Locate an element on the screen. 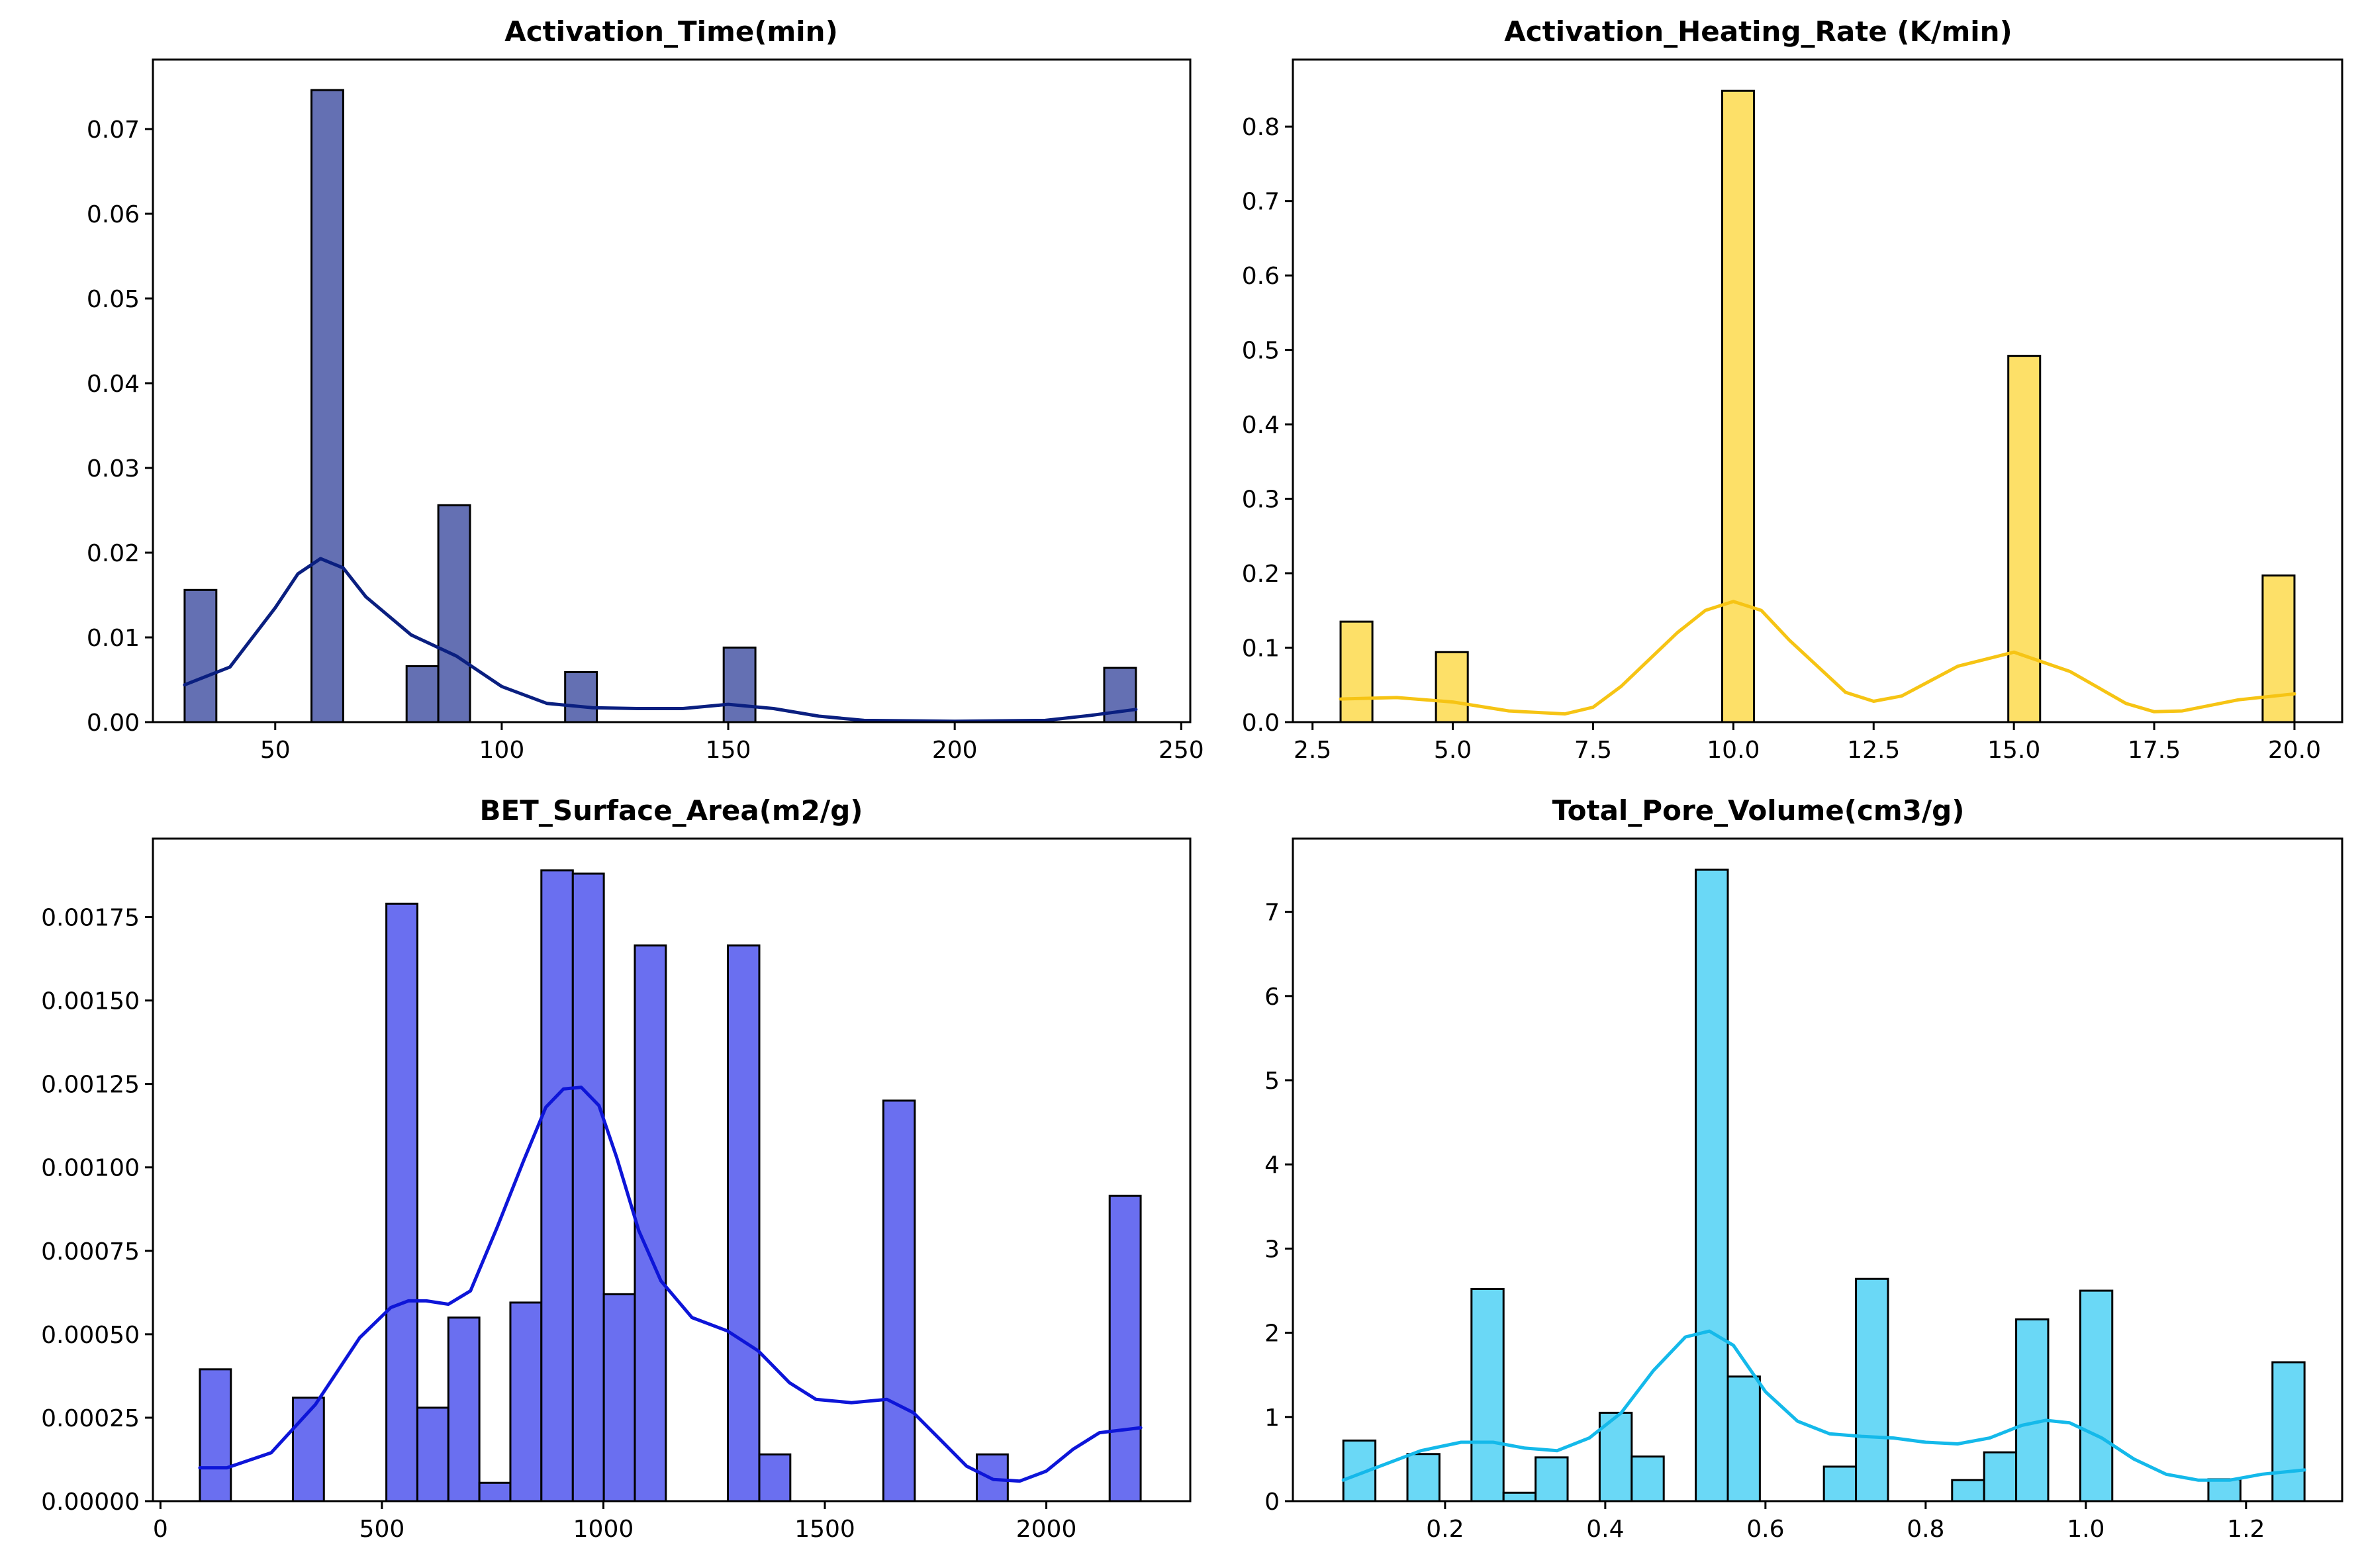  y-tick-label: 0.01 is located at coordinates (114, 638).